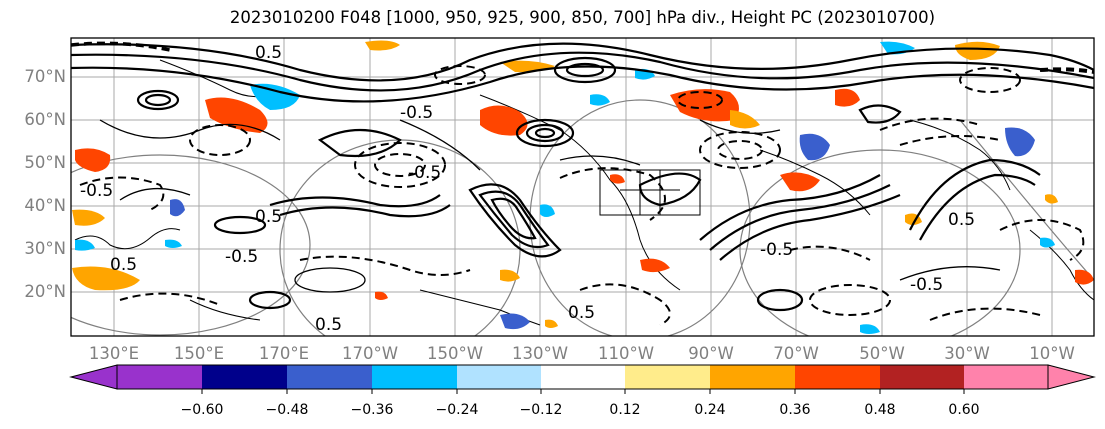 This screenshot has height=429, width=1105. Describe the element at coordinates (370, 353) in the screenshot. I see `lon-label: 170°W` at that location.